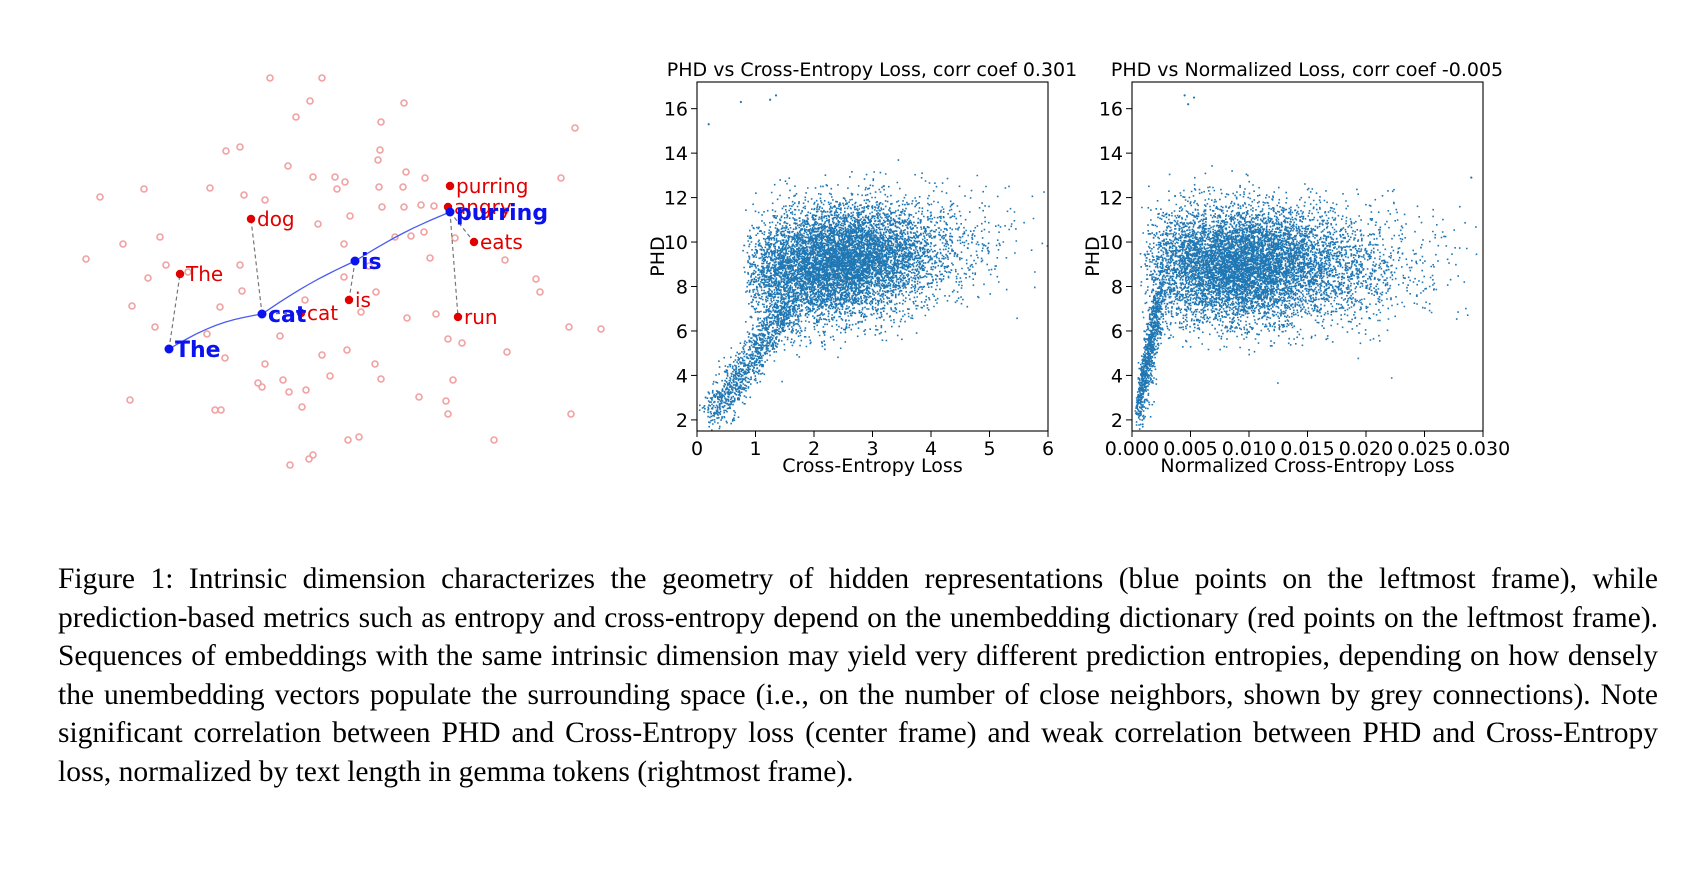 This screenshot has height=877, width=1705. I want to click on x-tick-label: 0.020, so click(1366, 449).